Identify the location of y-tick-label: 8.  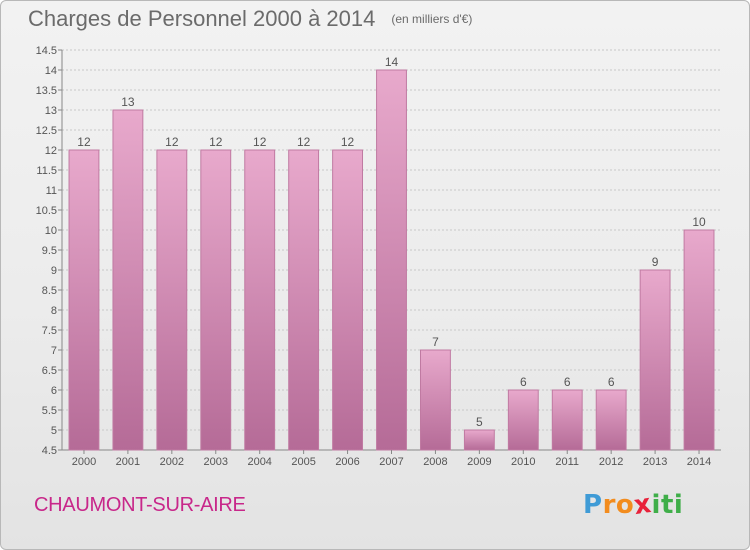
(54, 311).